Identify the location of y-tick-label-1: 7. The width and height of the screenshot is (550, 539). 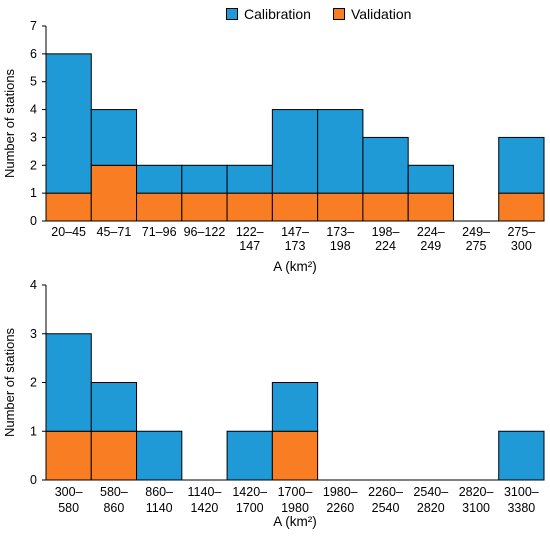
(33, 26).